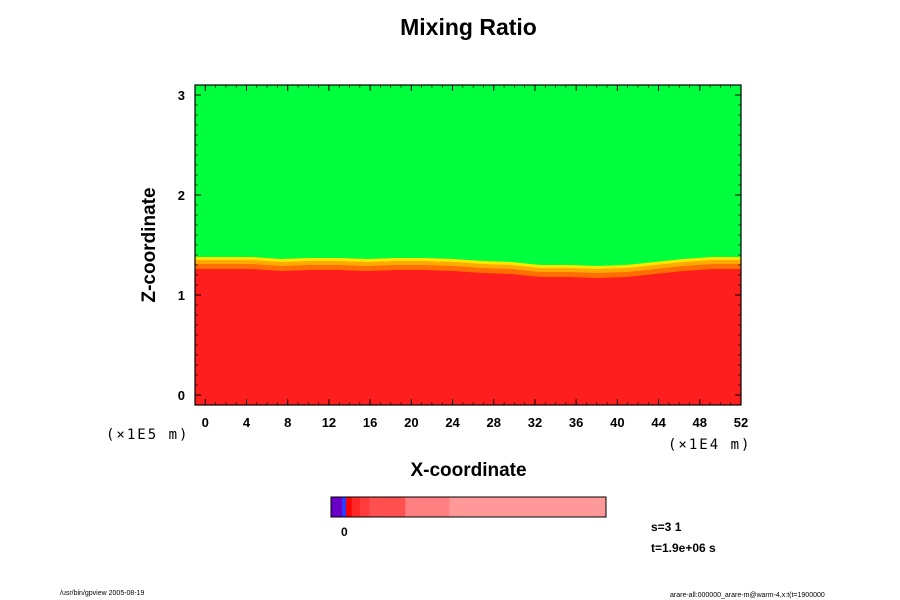 The height and width of the screenshot is (600, 900). What do you see at coordinates (287, 422) in the screenshot?
I see `x-tick-label: 8` at bounding box center [287, 422].